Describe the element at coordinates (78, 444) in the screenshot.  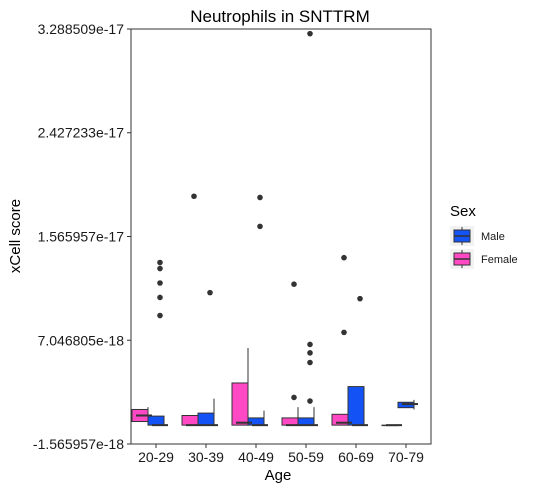
I see `y-tick-label: -1.565957e-18` at that location.